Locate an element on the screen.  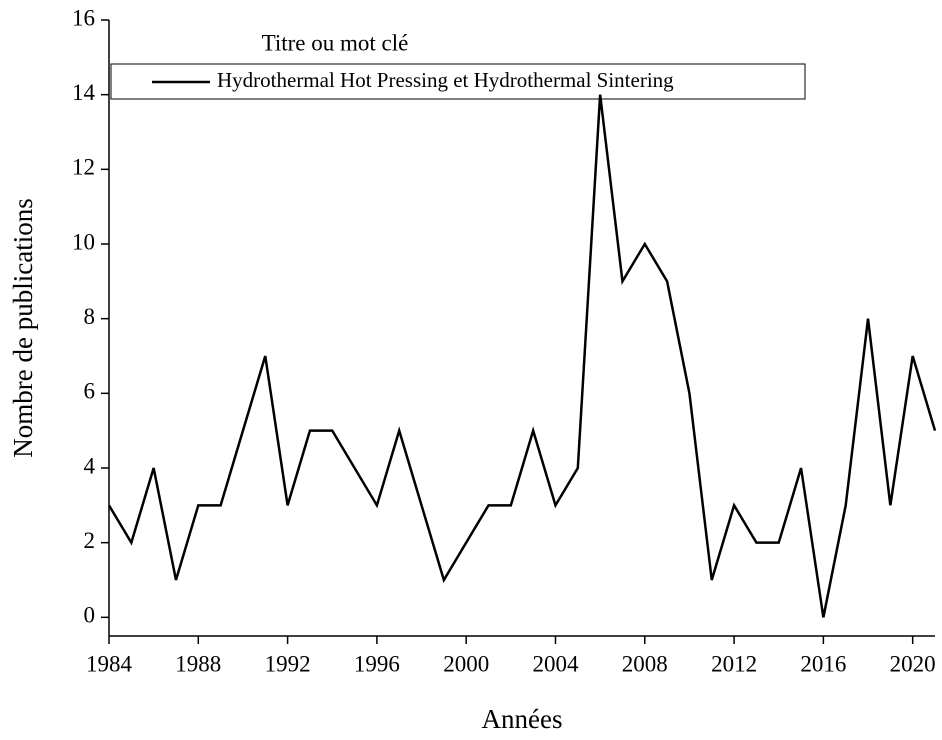
y-tick-label: 12 is located at coordinates (83, 167).